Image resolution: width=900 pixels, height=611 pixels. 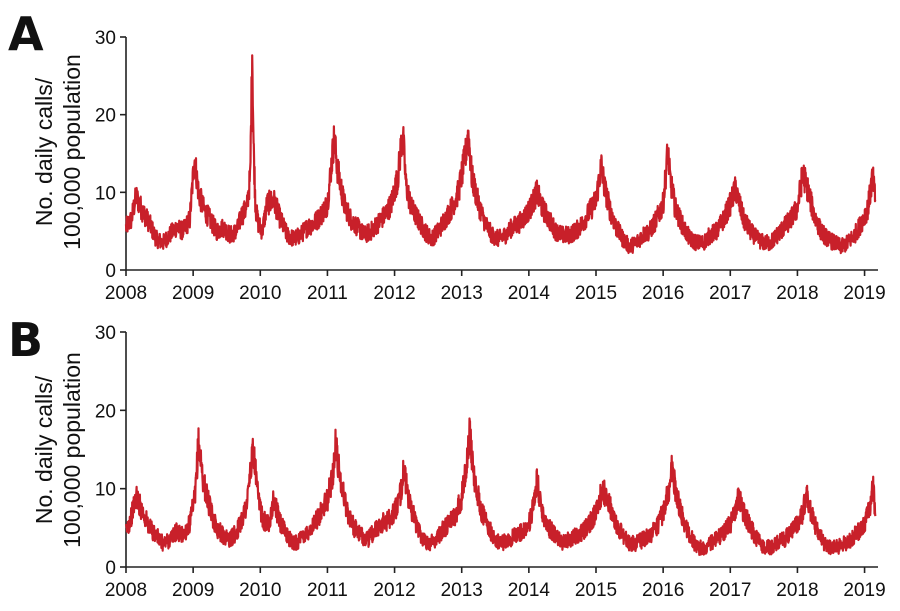 I want to click on panel-b-x-tick-label: 2011, so click(x=327, y=590).